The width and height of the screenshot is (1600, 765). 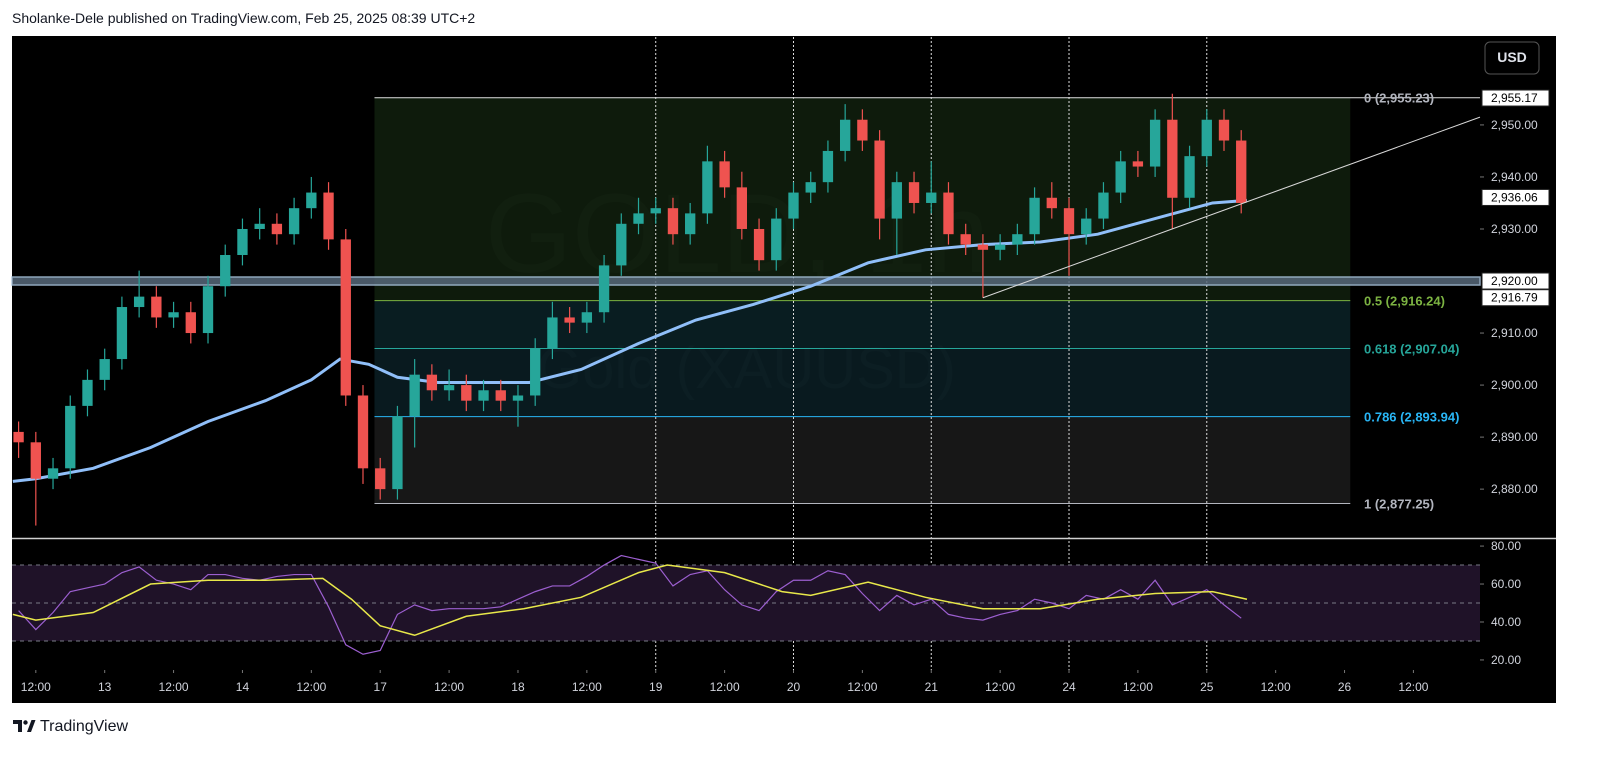 I want to click on y-tick-label: 2,890.00, so click(x=1514, y=437).